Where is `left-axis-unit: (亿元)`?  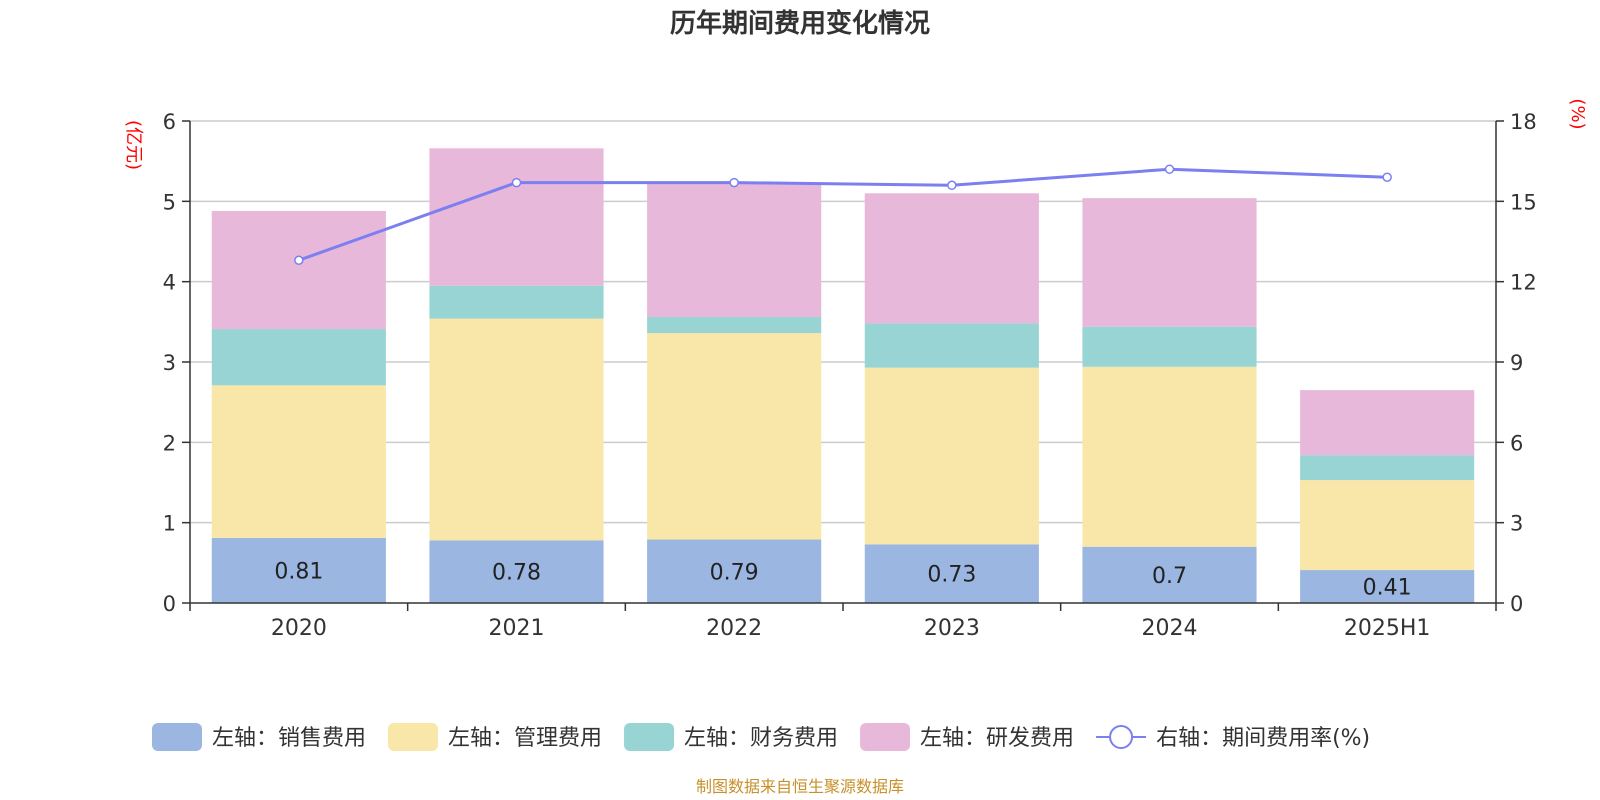 left-axis-unit: (亿元) is located at coordinates (133, 145).